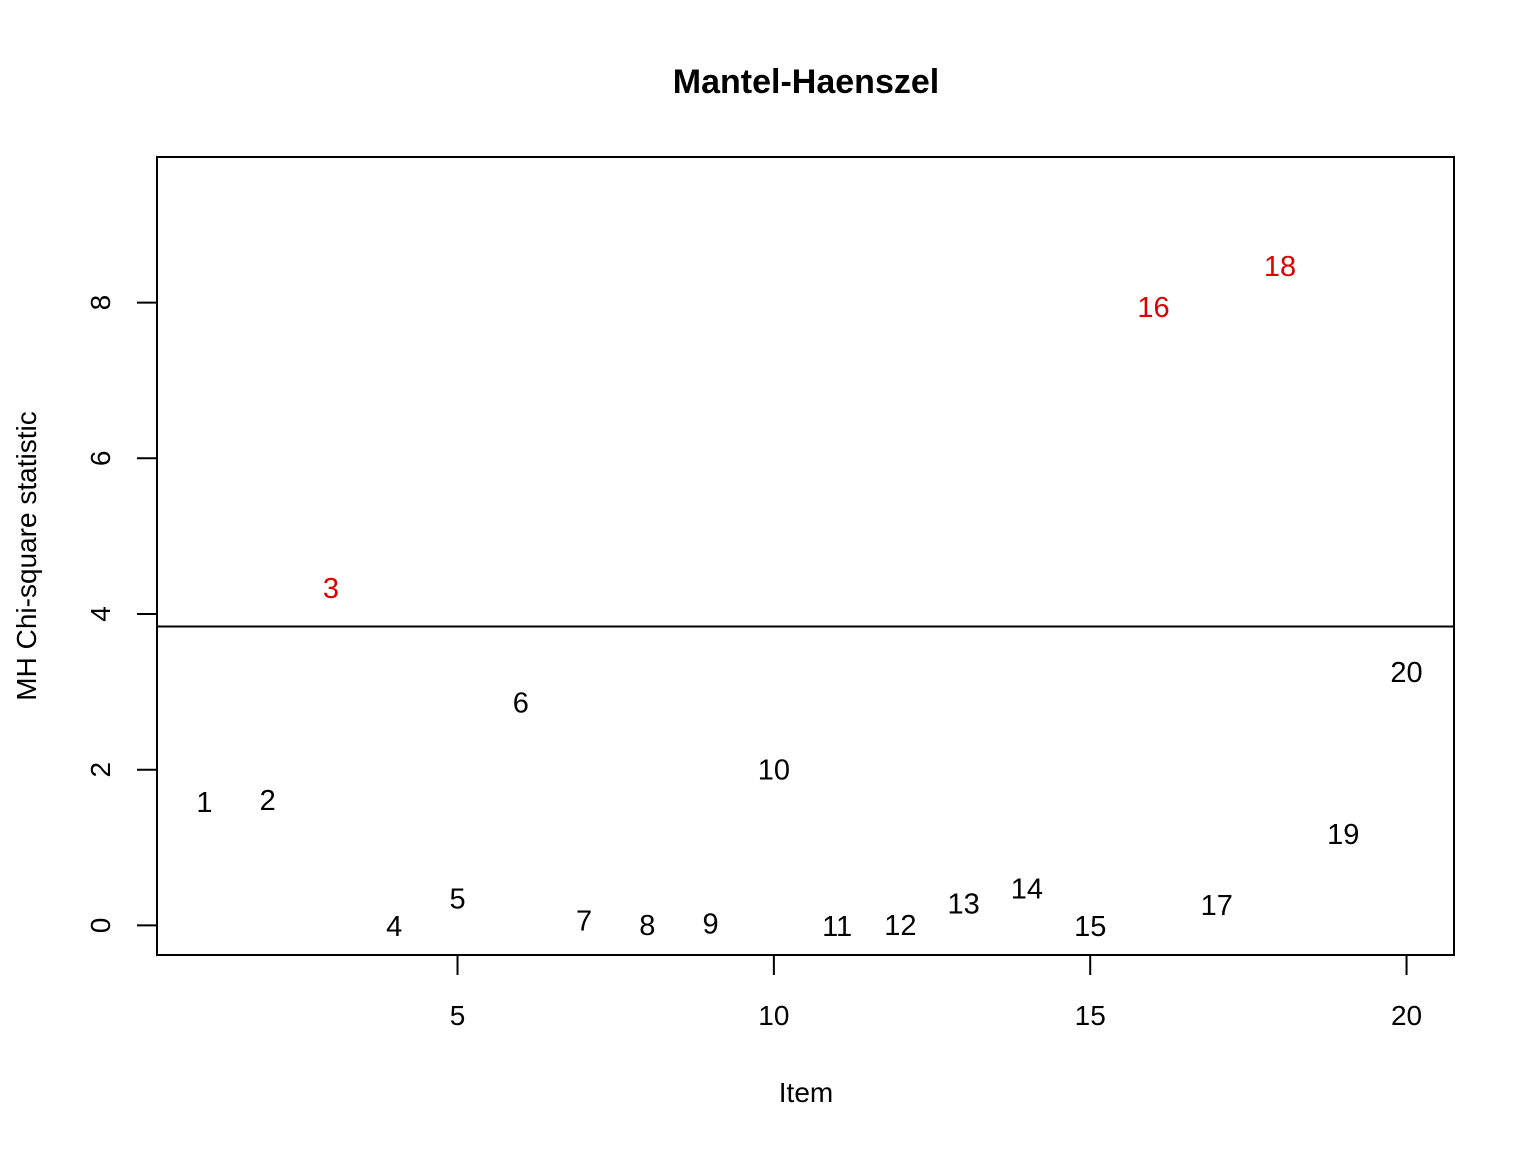 The image size is (1536, 1152). What do you see at coordinates (121, 614) in the screenshot?
I see `y-axis: 0 2 4 6 8` at bounding box center [121, 614].